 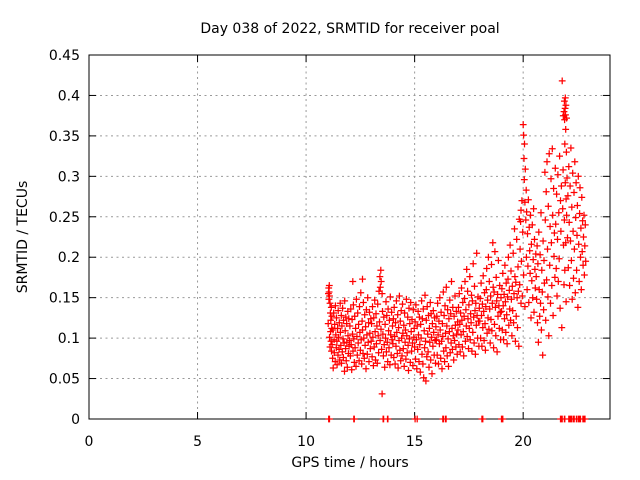 What do you see at coordinates (349, 463) in the screenshot?
I see `x-axis-label: GPS time / hours` at bounding box center [349, 463].